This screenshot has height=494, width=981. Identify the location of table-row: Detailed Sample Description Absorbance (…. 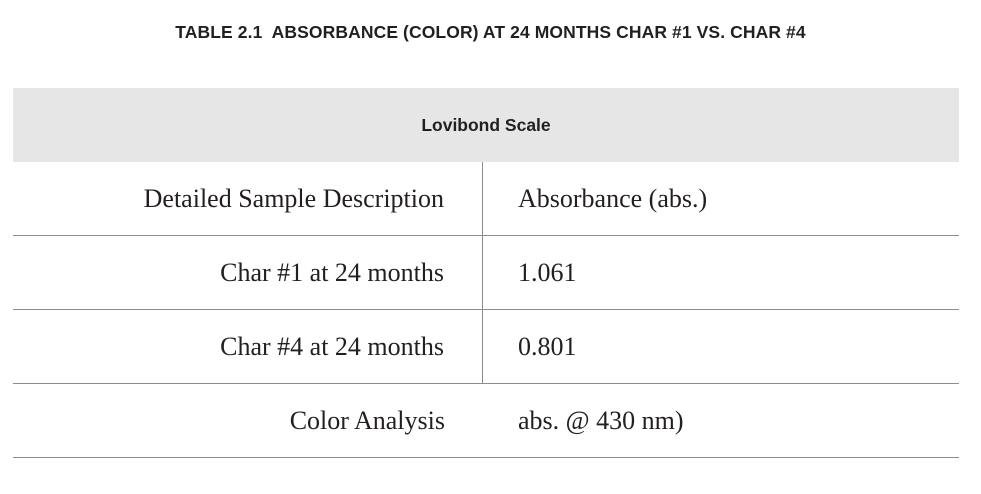
(486, 199).